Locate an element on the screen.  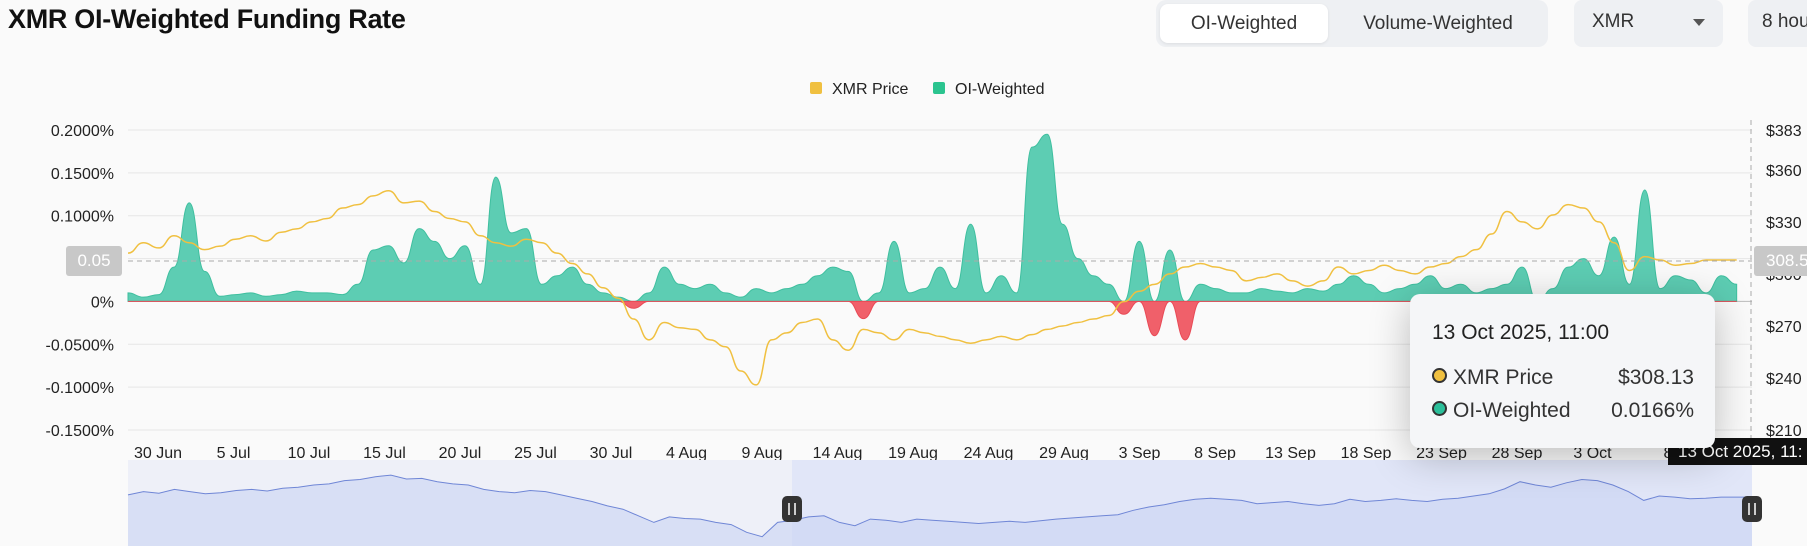
coin-select-value: XMR is located at coordinates (1613, 21).